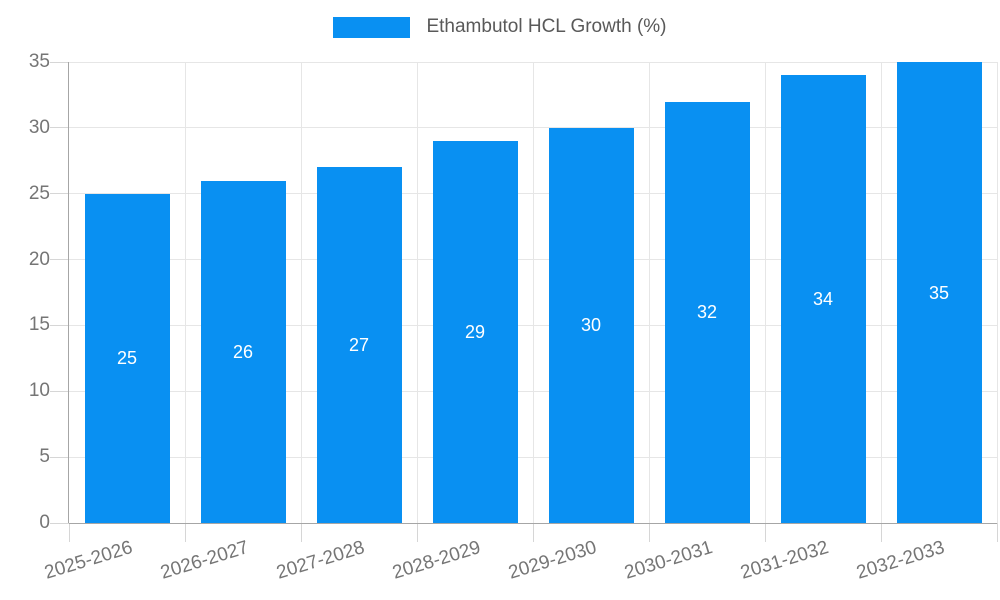 This screenshot has width=1000, height=600. I want to click on x-tick-label: 2032-2033, so click(901, 560).